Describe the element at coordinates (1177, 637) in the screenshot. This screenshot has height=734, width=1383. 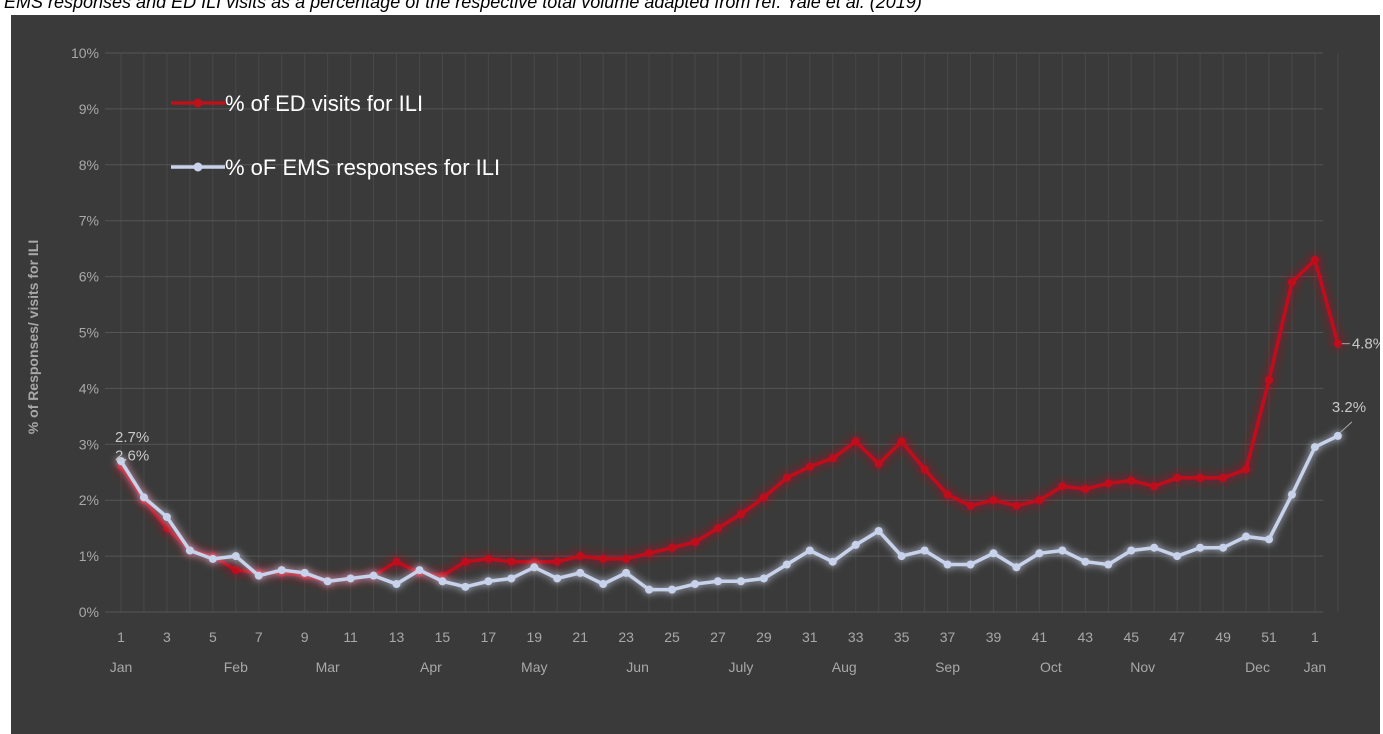
I see `x-tick-label: 47` at that location.